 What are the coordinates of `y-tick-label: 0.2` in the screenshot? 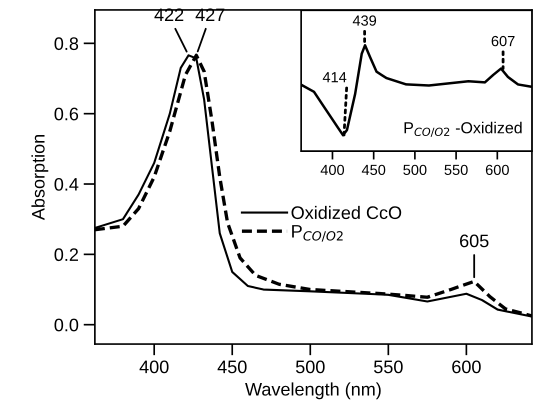 It's located at (66, 255).